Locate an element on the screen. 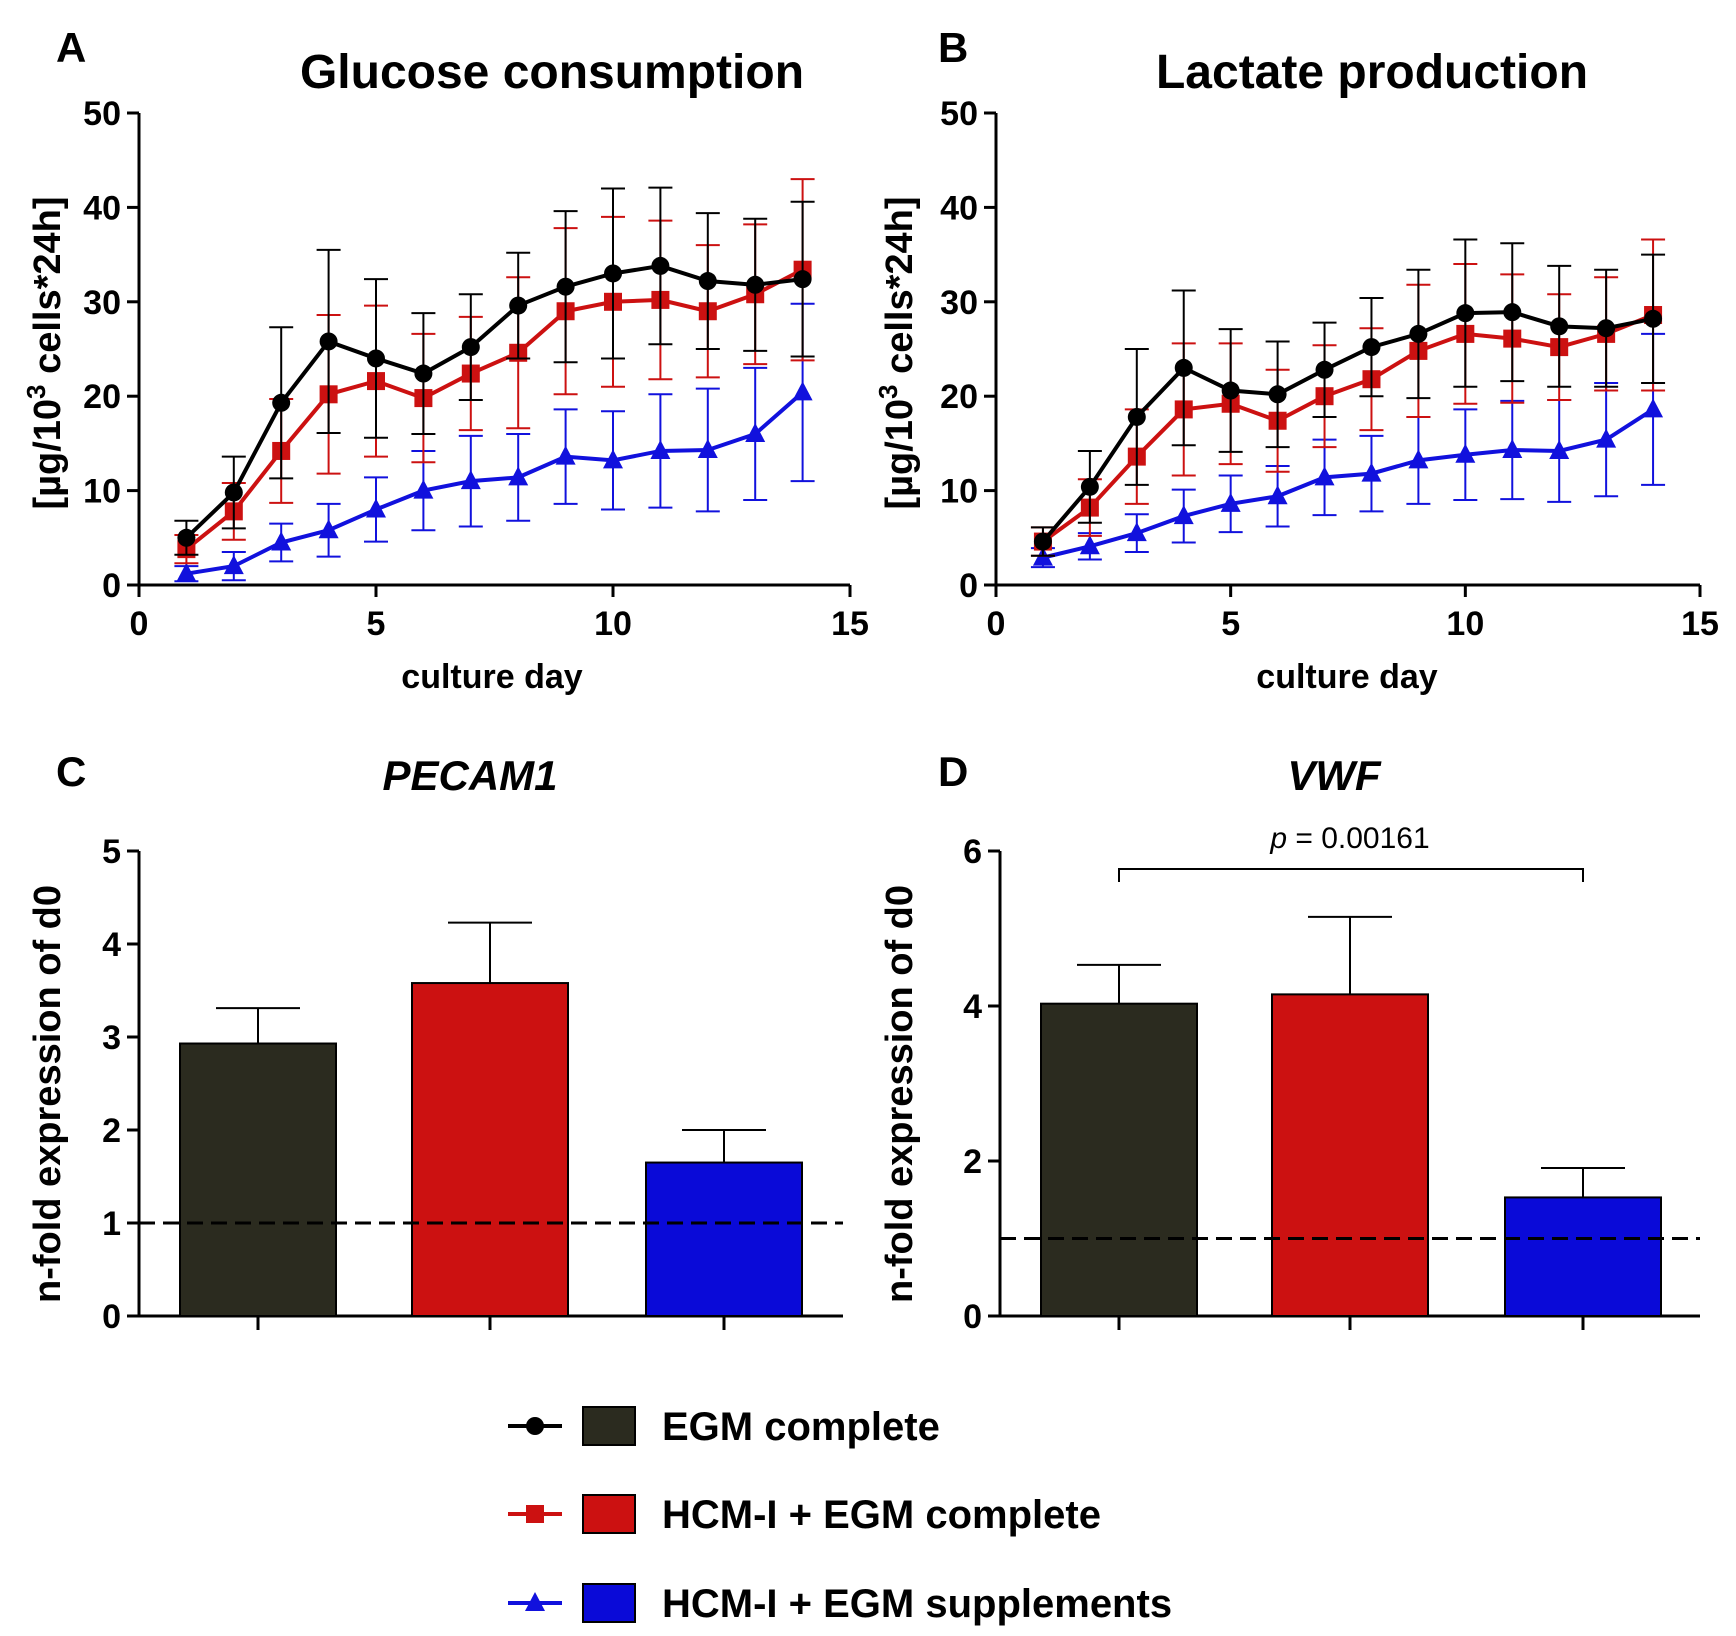  legend-item-1: HCM-I + EGM complete is located at coordinates (804, 1515).